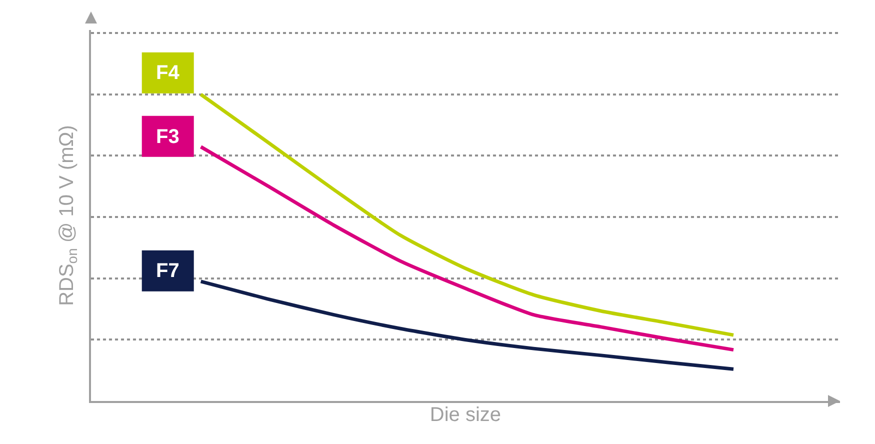  I want to click on x-axis-title: Die size, so click(466, 415).